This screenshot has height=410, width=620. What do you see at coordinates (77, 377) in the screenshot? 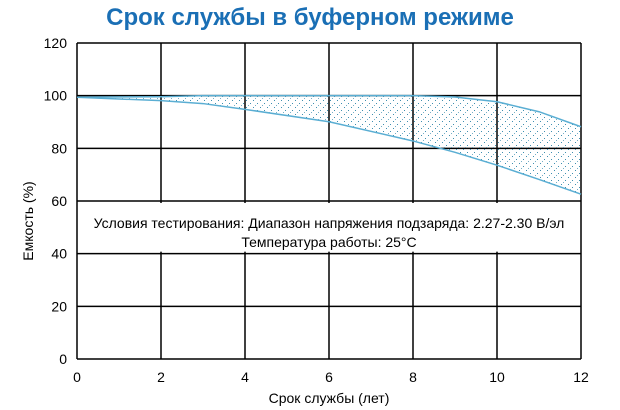
I see `x-tick-label: 0` at bounding box center [77, 377].